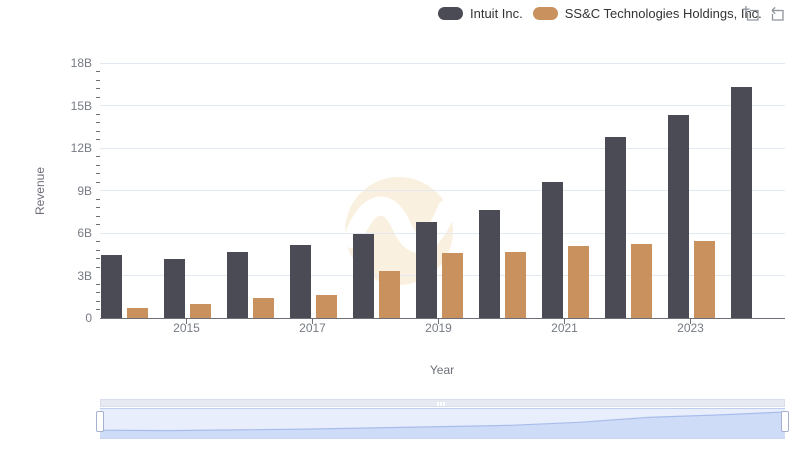 The width and height of the screenshot is (800, 461). I want to click on gridline-6B, so click(442, 233).